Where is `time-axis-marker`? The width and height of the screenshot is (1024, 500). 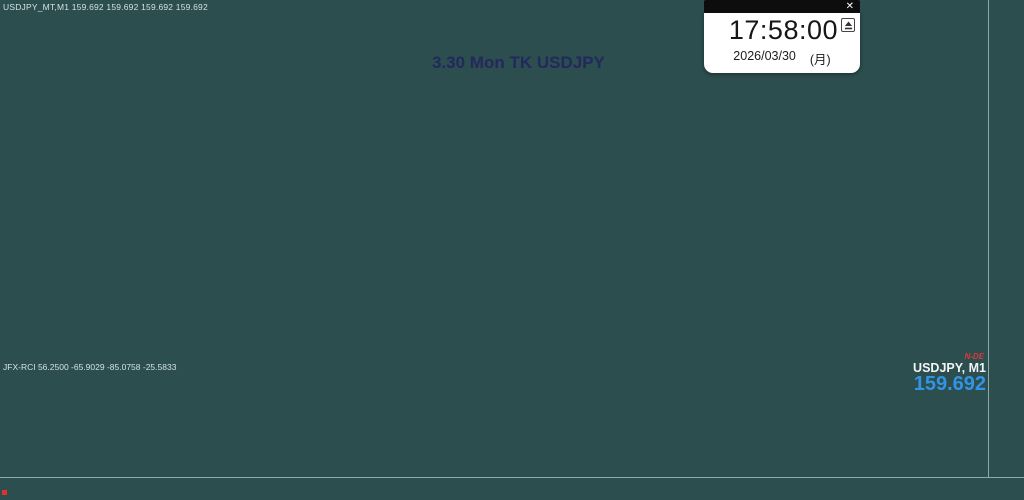
time-axis-marker is located at coordinates (4, 492).